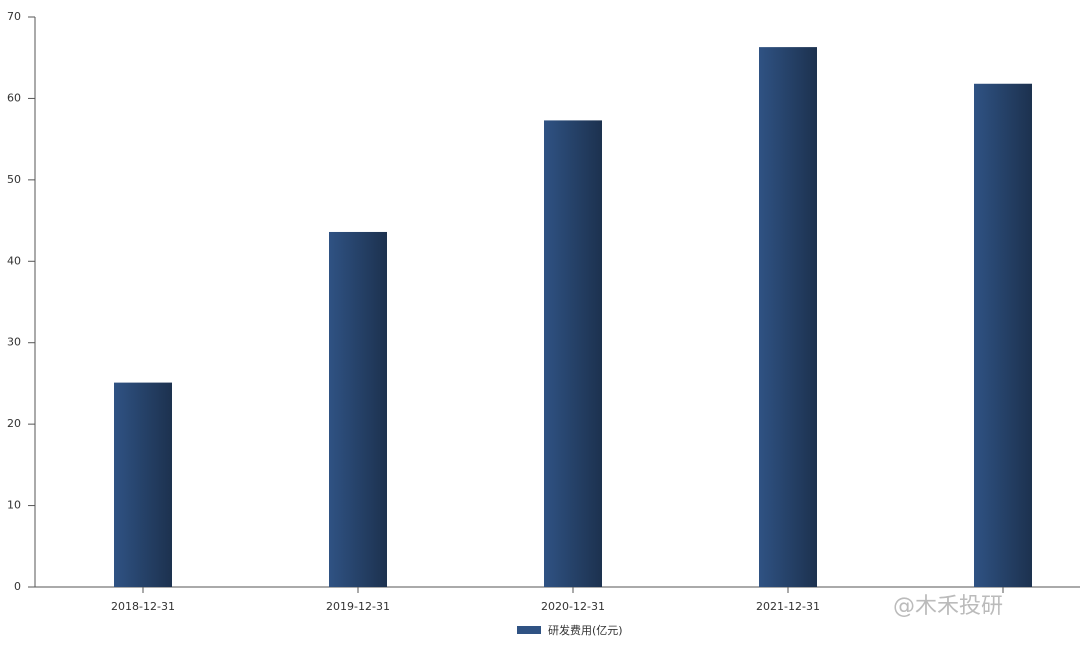 This screenshot has height=646, width=1080. Describe the element at coordinates (143, 606) in the screenshot. I see `x-tick-label: 2018-12-31` at that location.